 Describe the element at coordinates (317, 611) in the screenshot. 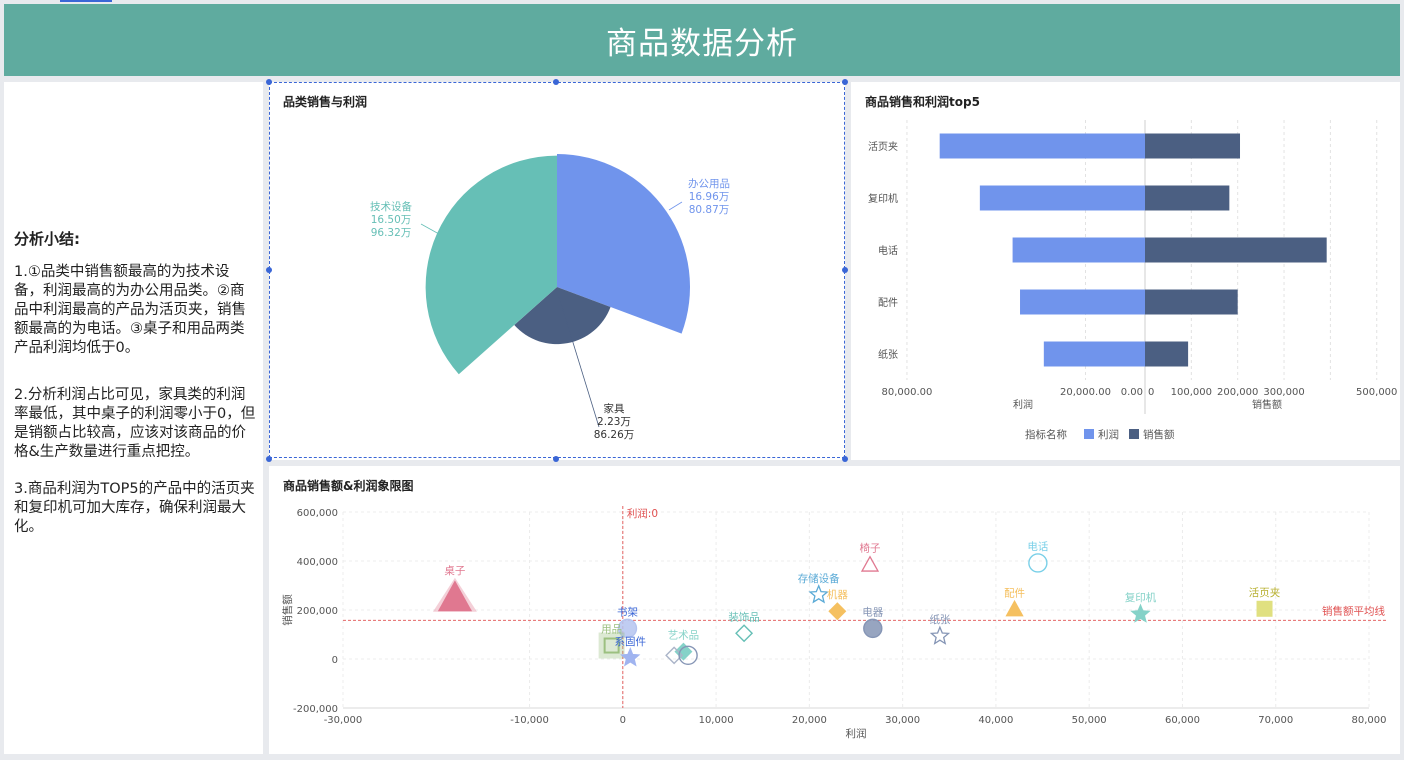

I see `scatter-y-tick-2: 200,000` at that location.